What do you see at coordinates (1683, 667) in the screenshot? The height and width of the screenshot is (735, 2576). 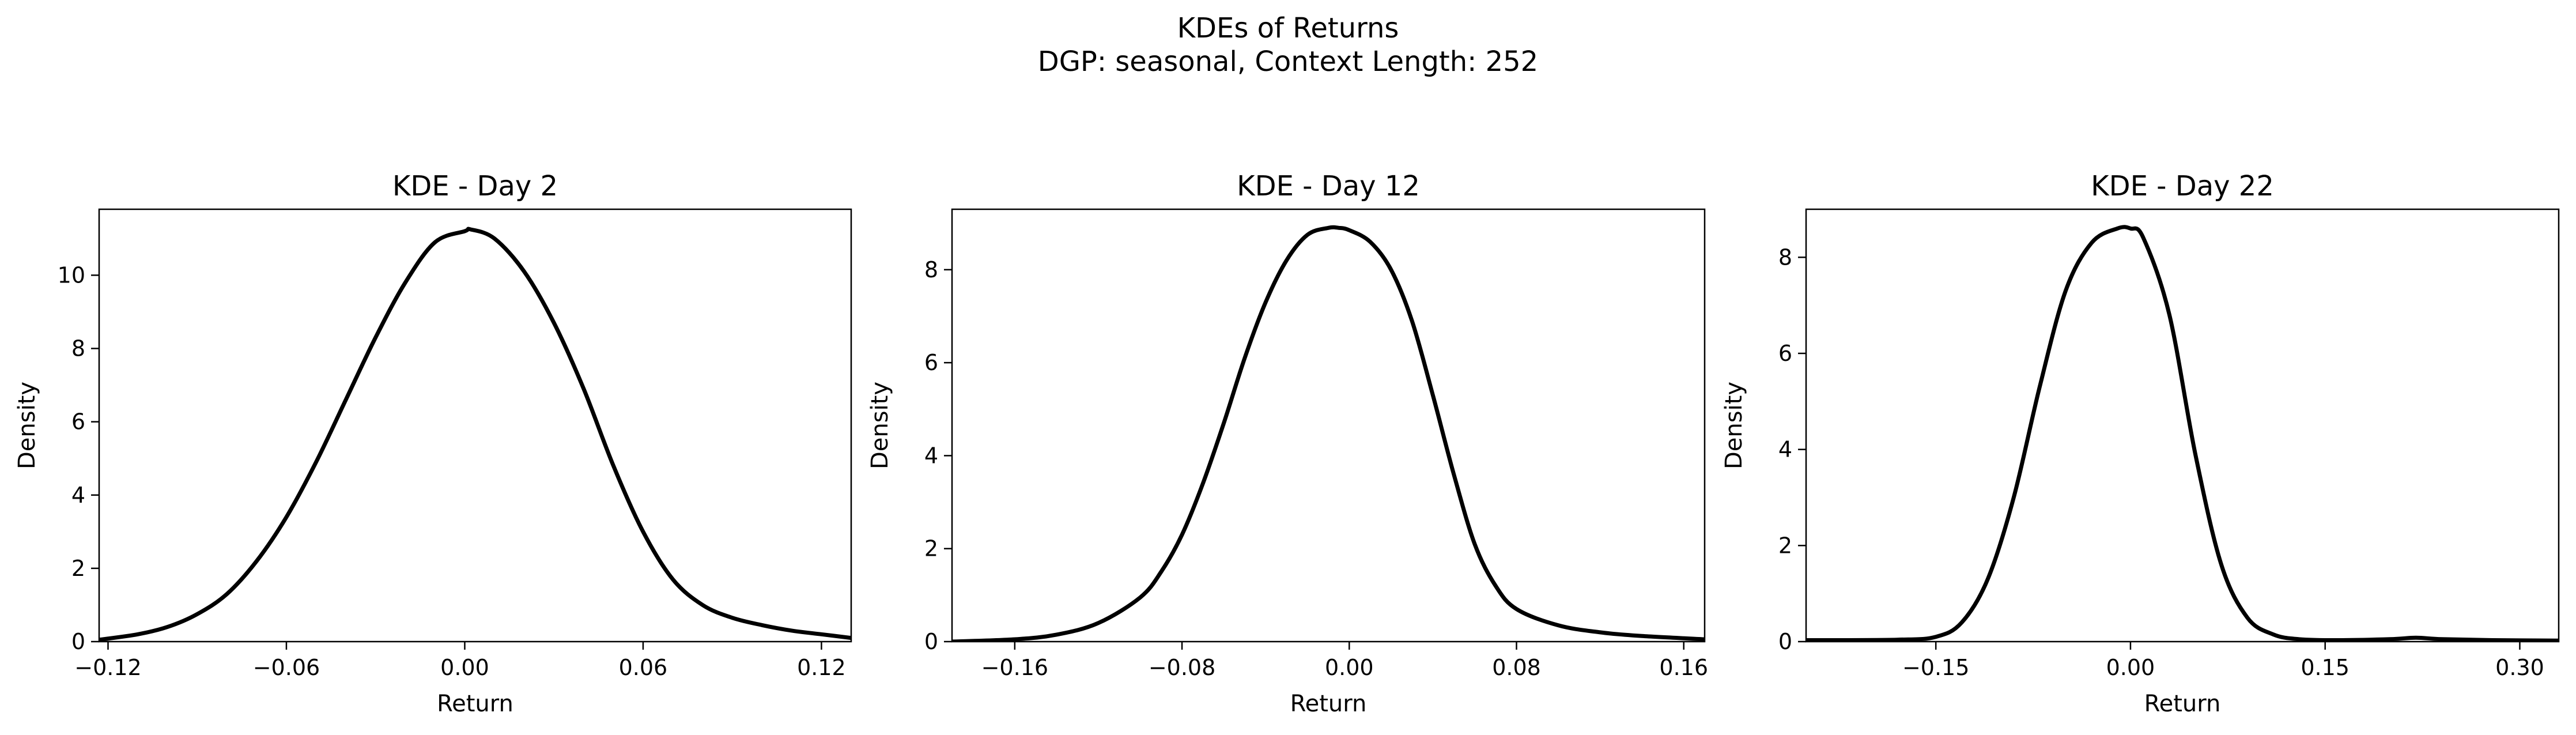 I see `x-tick-label: 0.16` at bounding box center [1683, 667].